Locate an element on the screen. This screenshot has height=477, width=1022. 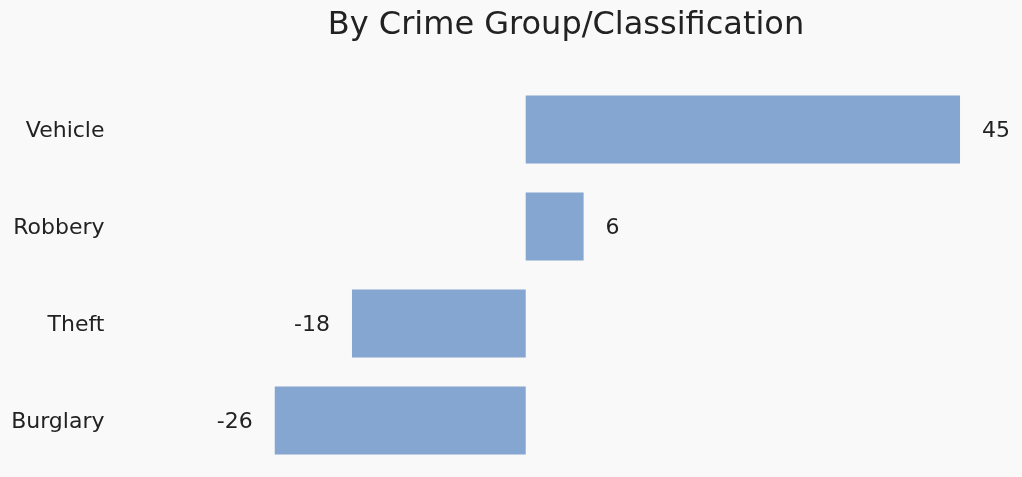
y-tick-label: Theft is located at coordinates (75, 323).